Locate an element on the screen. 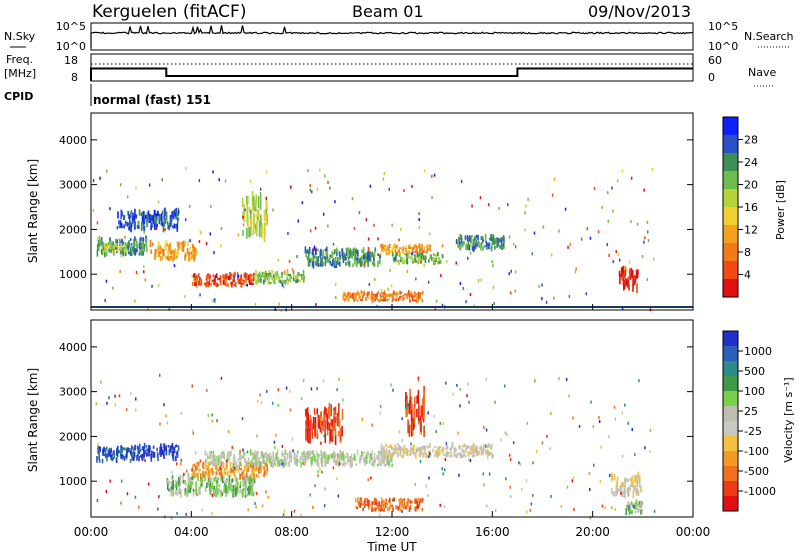 Image resolution: width=800 pixels, height=558 pixels. date-title: 09/Nov/2013 is located at coordinates (639, 11).